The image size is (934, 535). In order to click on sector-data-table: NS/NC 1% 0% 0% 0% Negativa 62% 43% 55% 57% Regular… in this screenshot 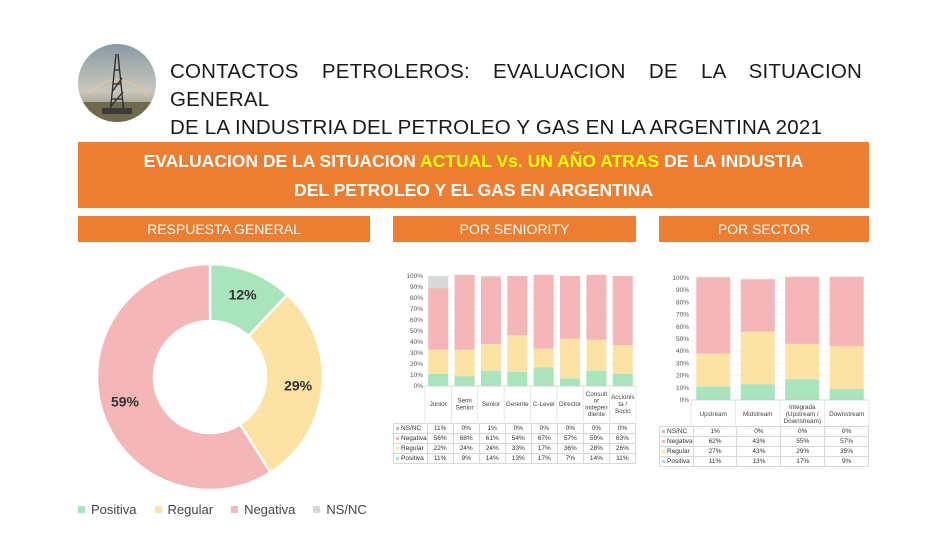, I will do `click(764, 446)`.